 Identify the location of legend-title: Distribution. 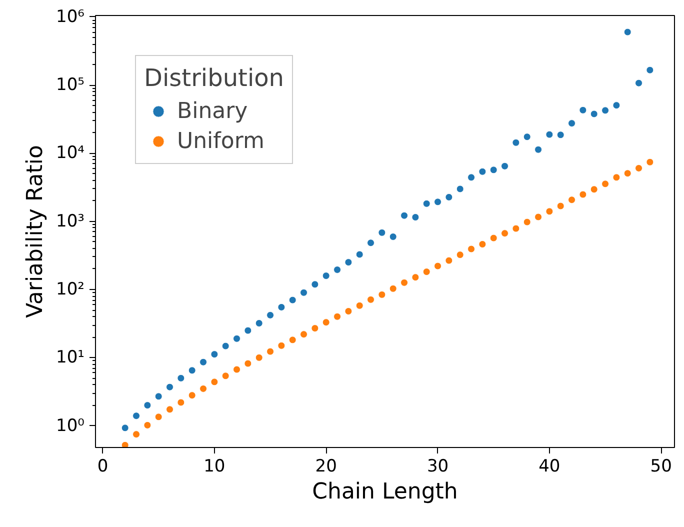
(214, 78).